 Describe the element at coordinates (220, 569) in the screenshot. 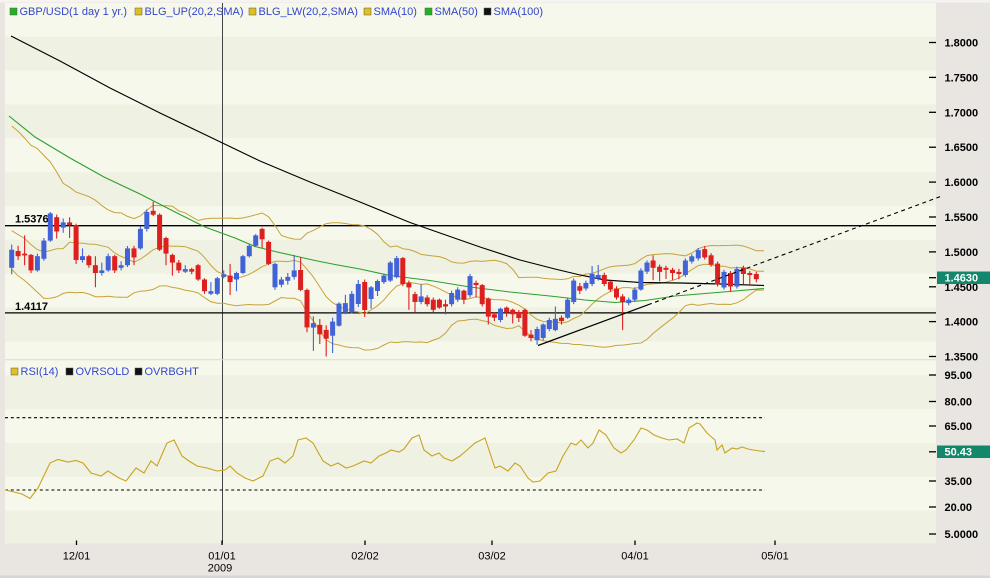

I see `svg-text: 2009` at that location.